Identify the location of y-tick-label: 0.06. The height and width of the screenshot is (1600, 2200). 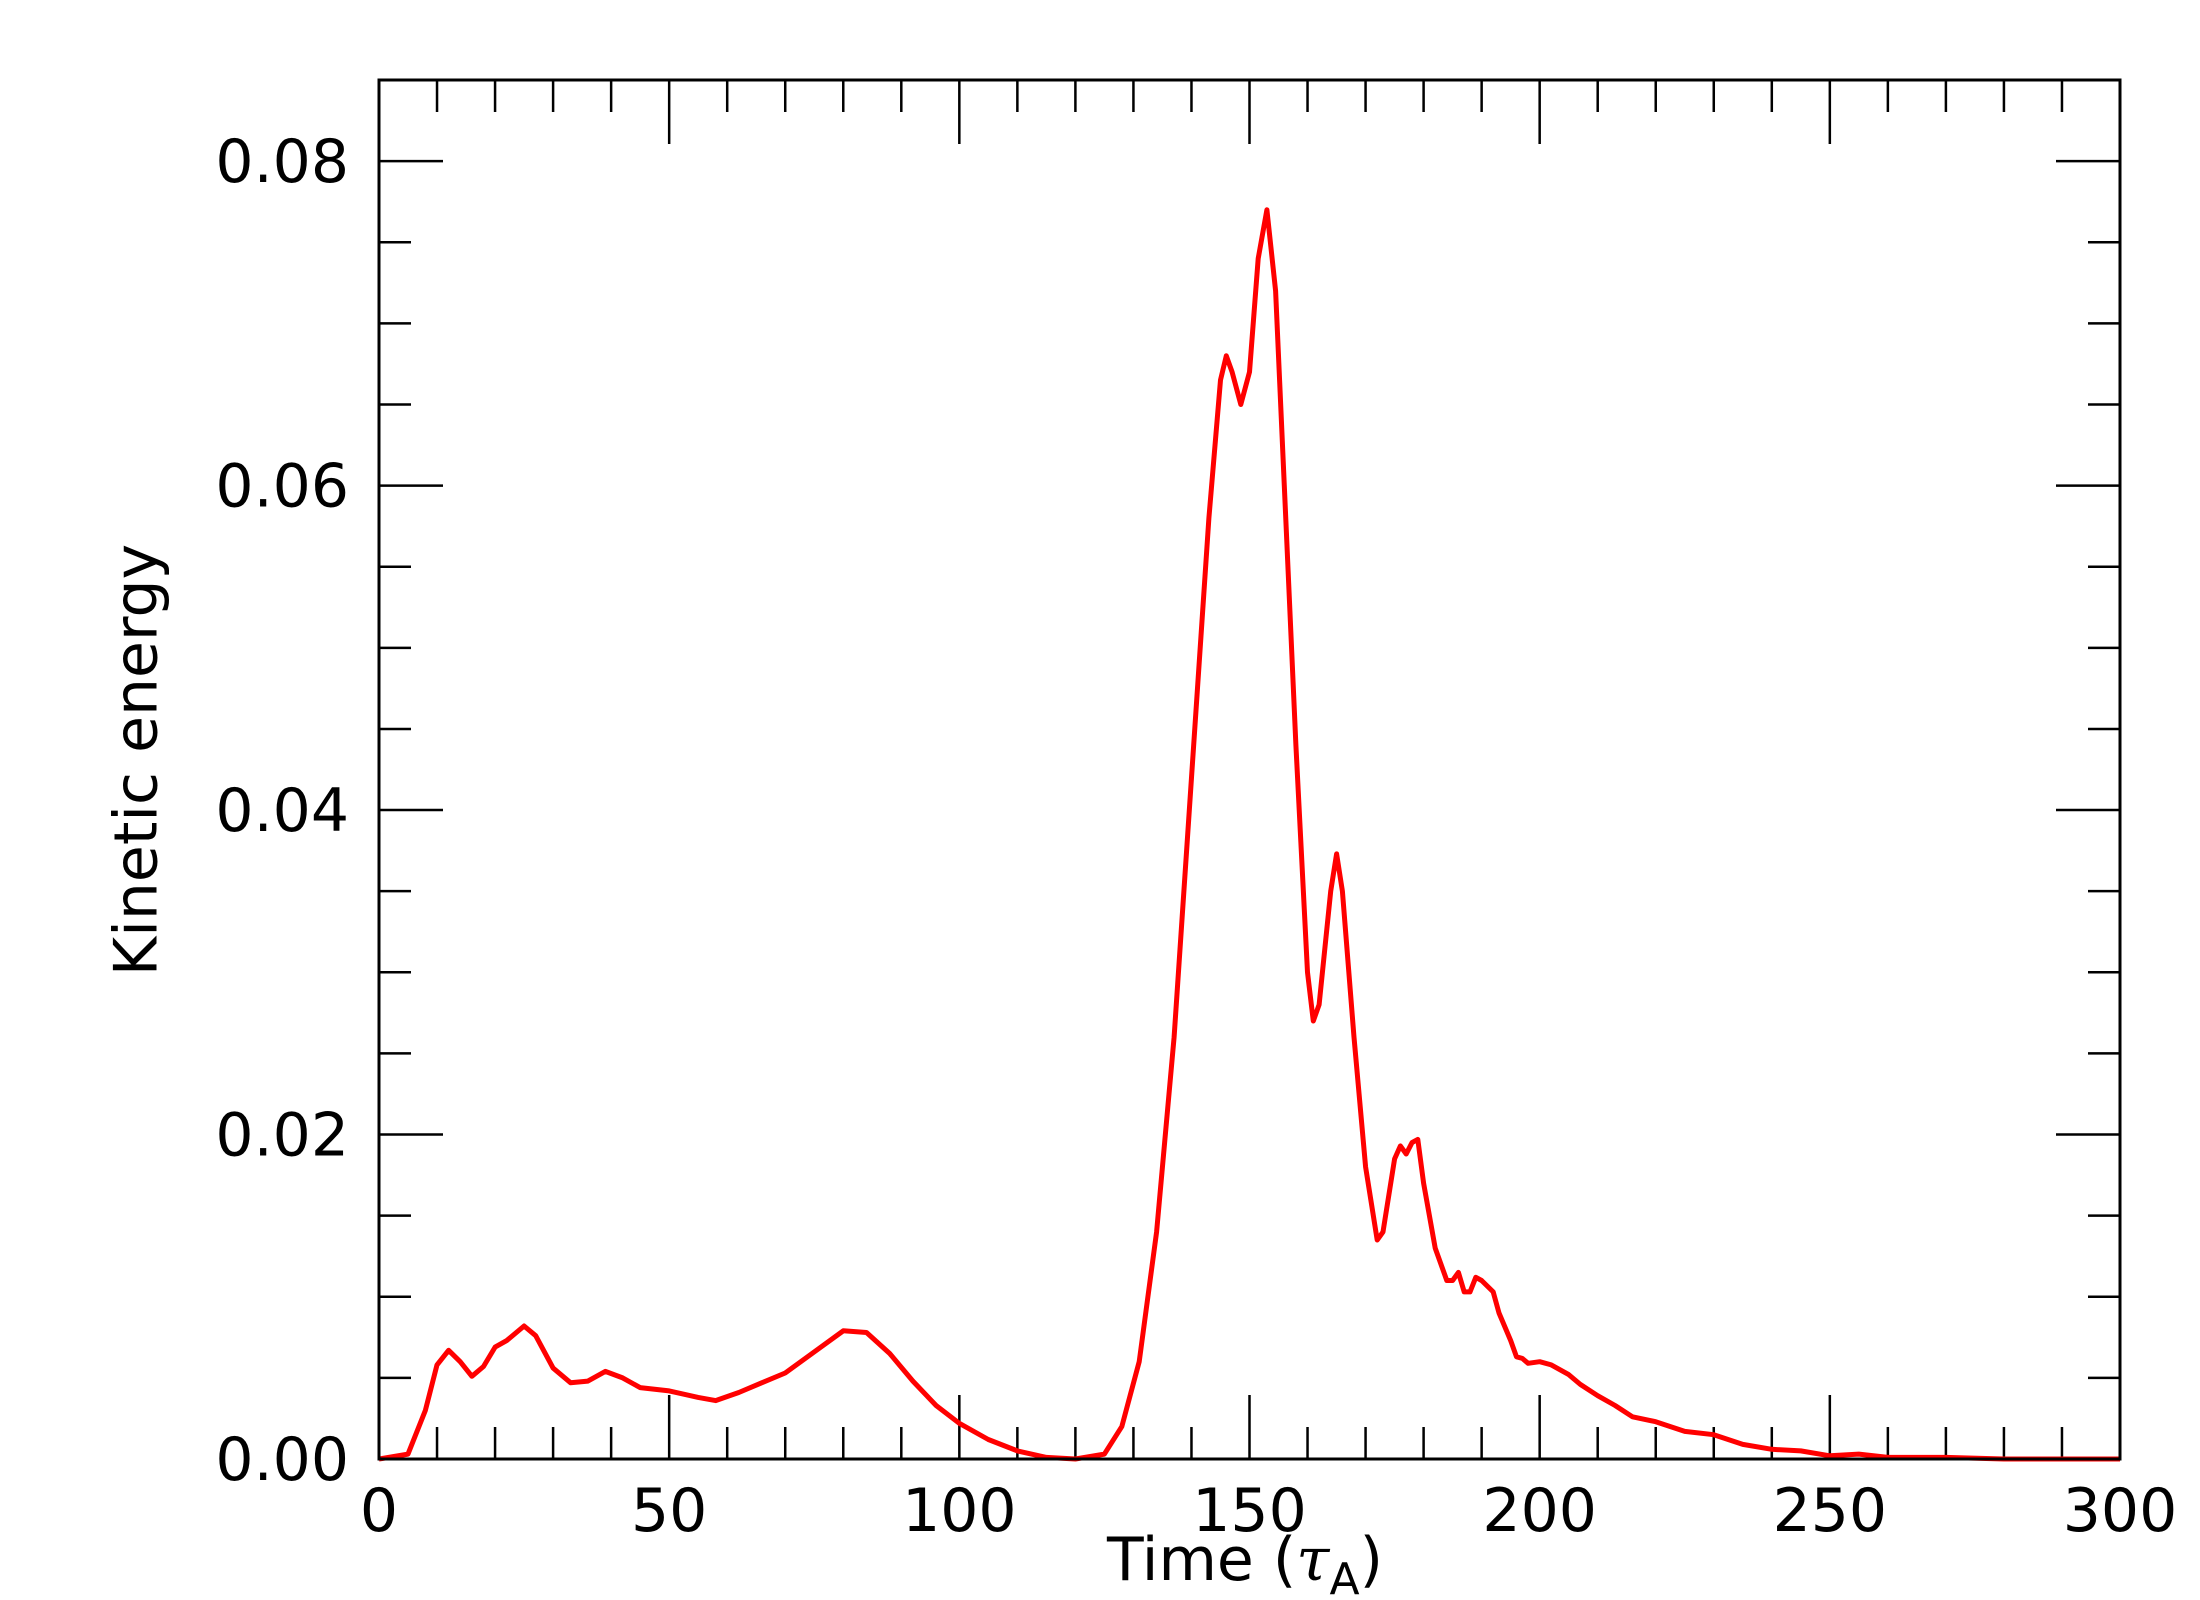
(282, 487).